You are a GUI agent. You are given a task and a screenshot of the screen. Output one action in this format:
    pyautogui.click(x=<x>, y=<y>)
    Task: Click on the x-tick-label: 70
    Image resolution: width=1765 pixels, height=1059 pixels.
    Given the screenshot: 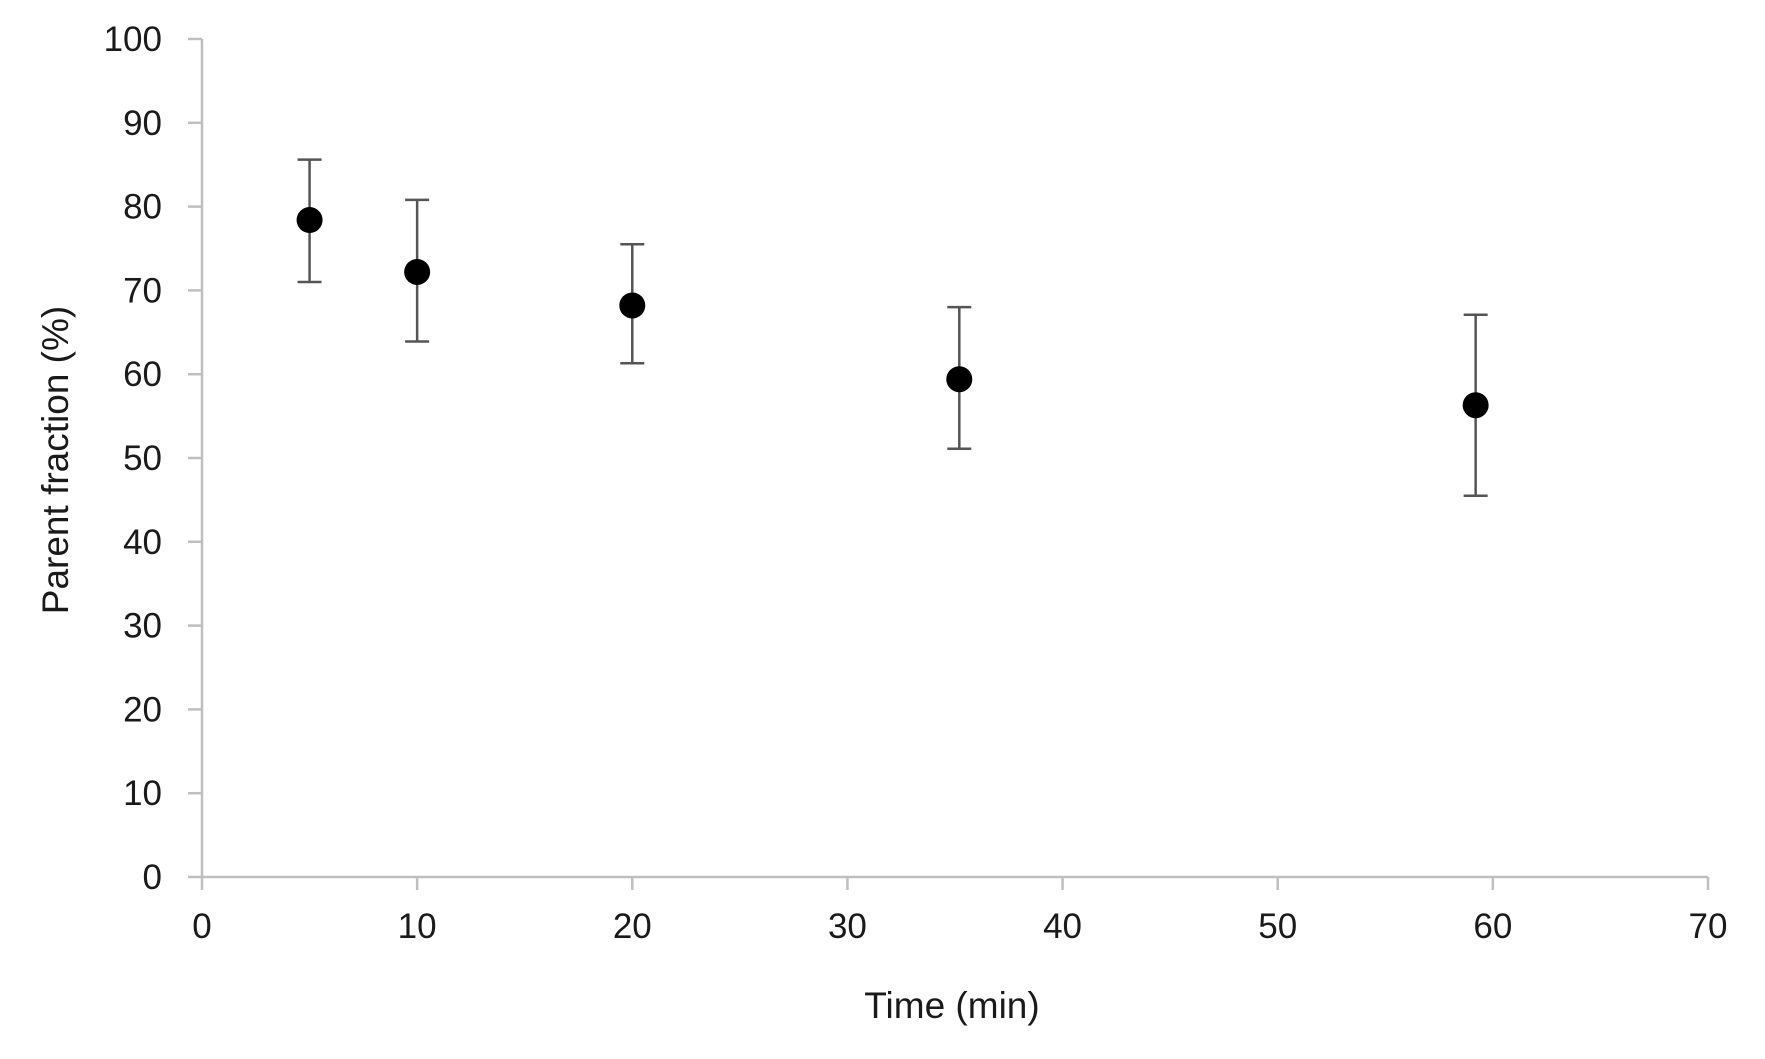 What is the action you would take?
    pyautogui.click(x=1708, y=926)
    